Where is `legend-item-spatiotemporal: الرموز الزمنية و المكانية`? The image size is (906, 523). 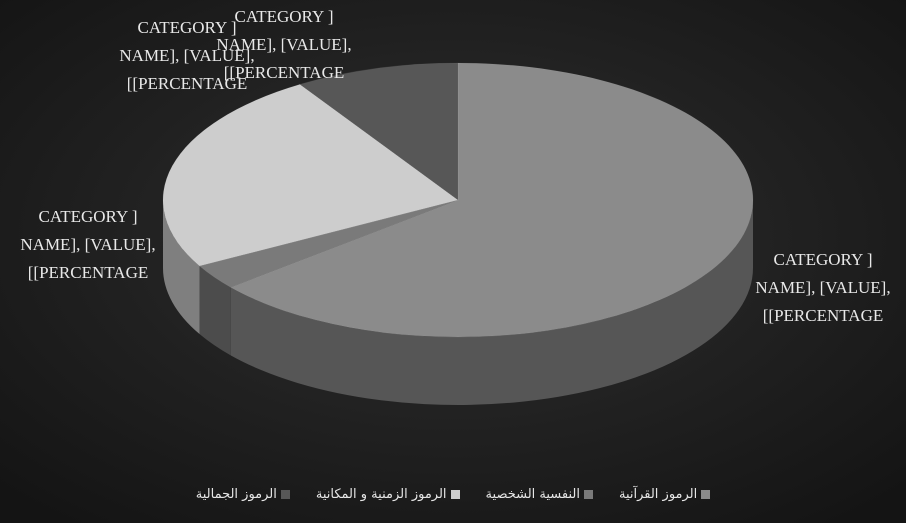 legend-item-spatiotemporal: الرموز الزمنية و المكانية is located at coordinates (388, 494).